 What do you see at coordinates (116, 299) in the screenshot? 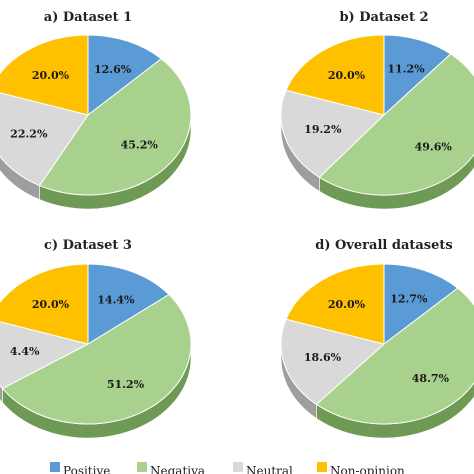
I see `data-label-positive: 14.4%` at bounding box center [116, 299].